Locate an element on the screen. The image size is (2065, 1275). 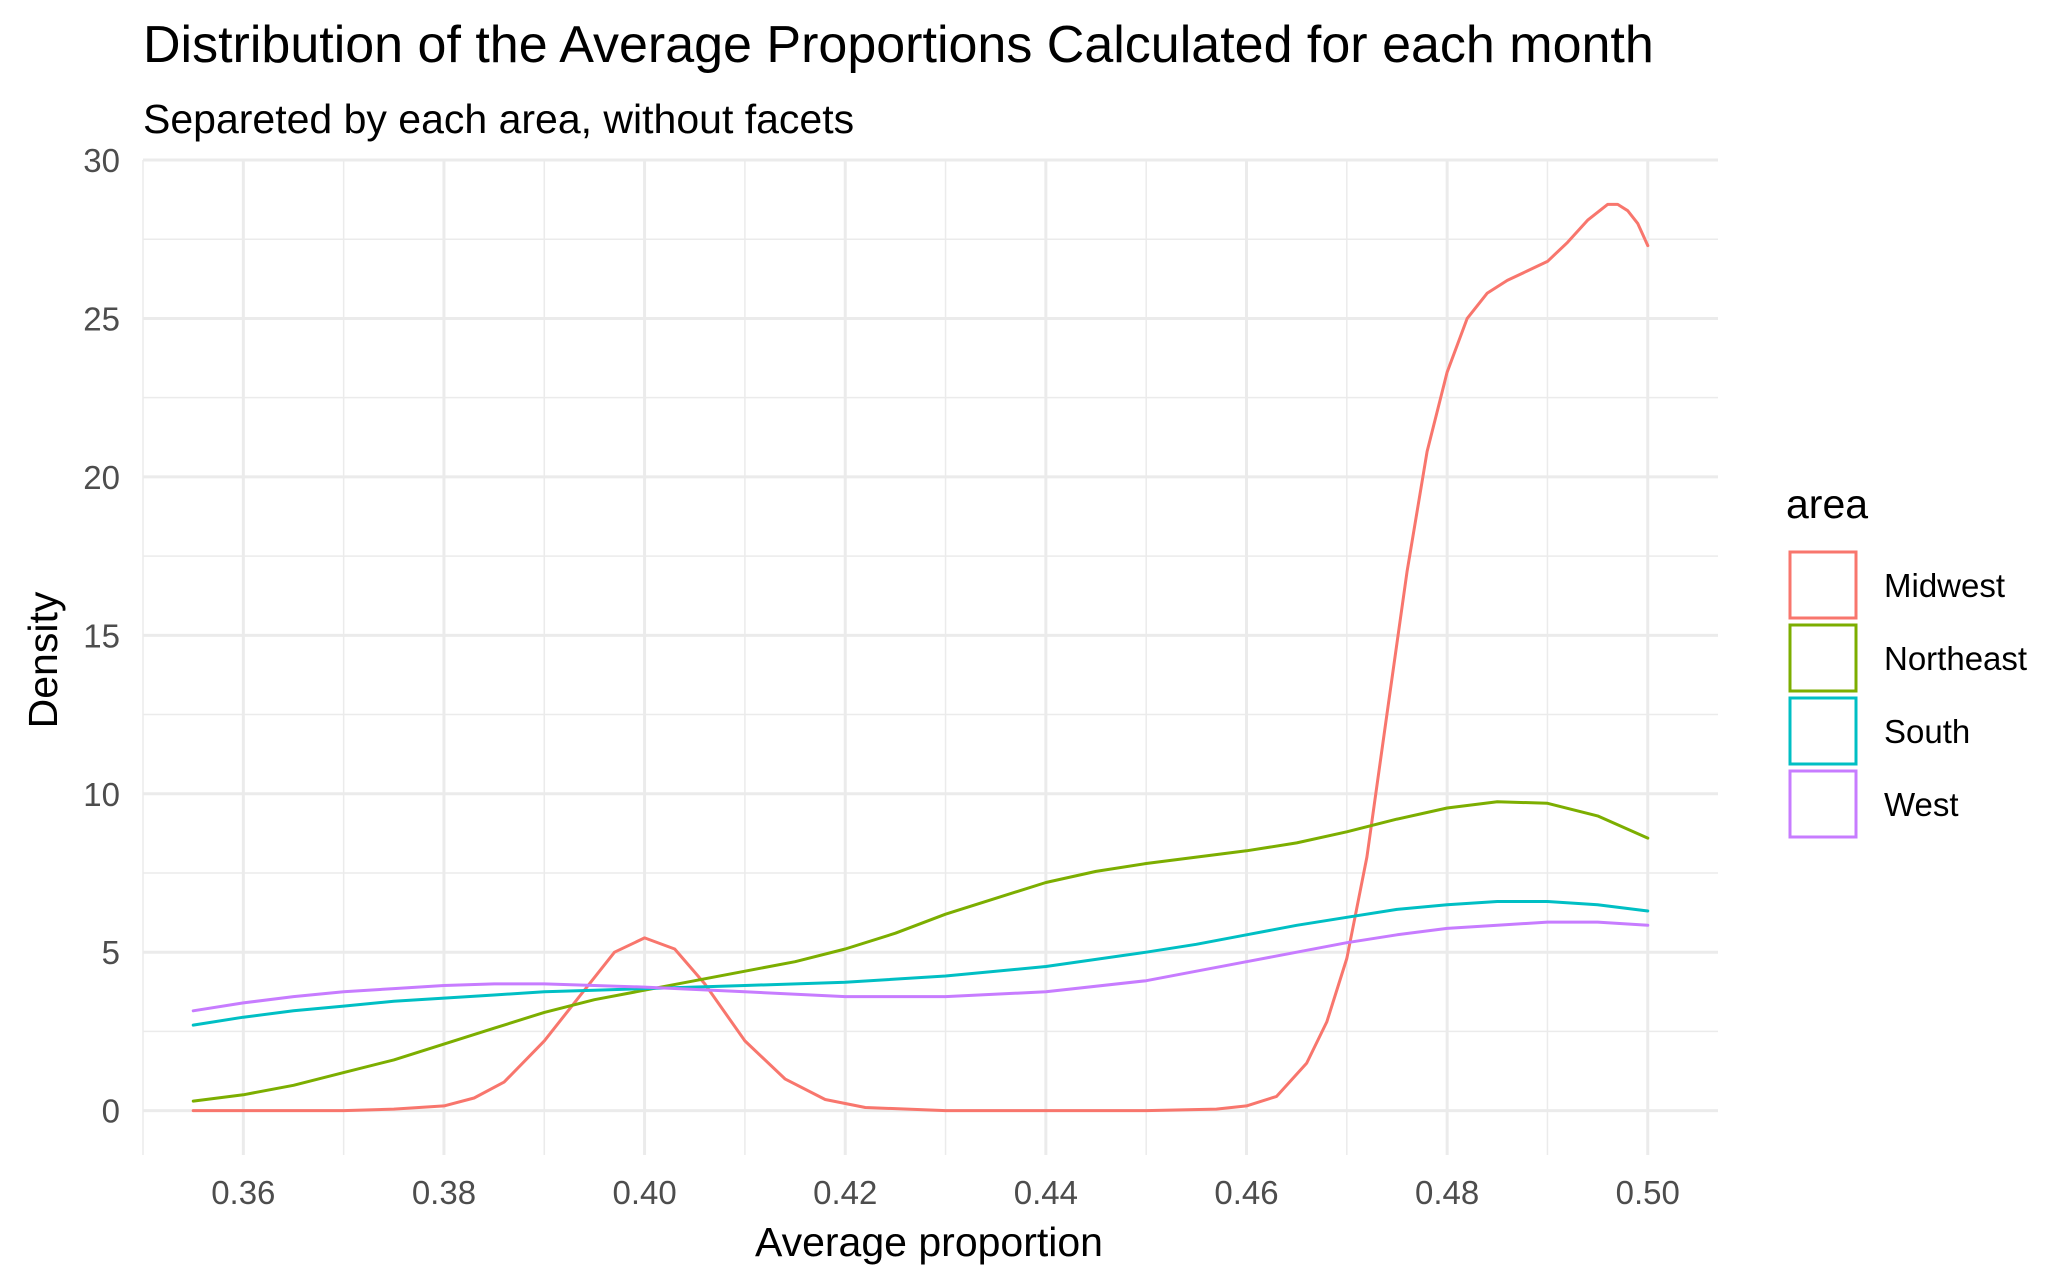
legend-title: area is located at coordinates (1827, 504).